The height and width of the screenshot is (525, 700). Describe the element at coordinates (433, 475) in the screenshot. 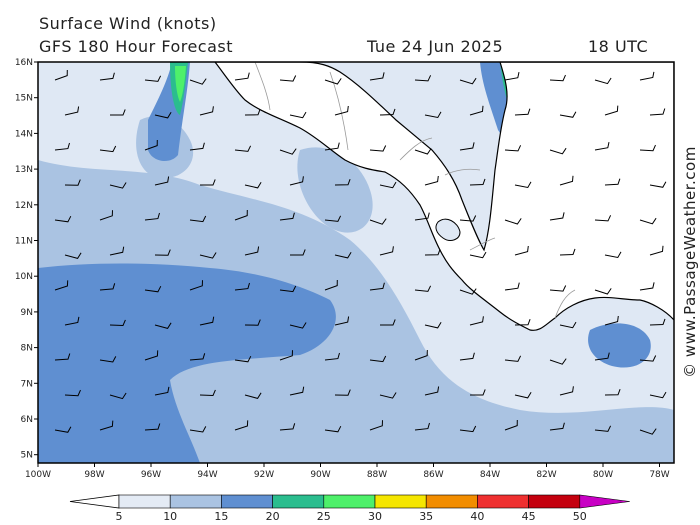

I see `lon-label: 86W` at that location.